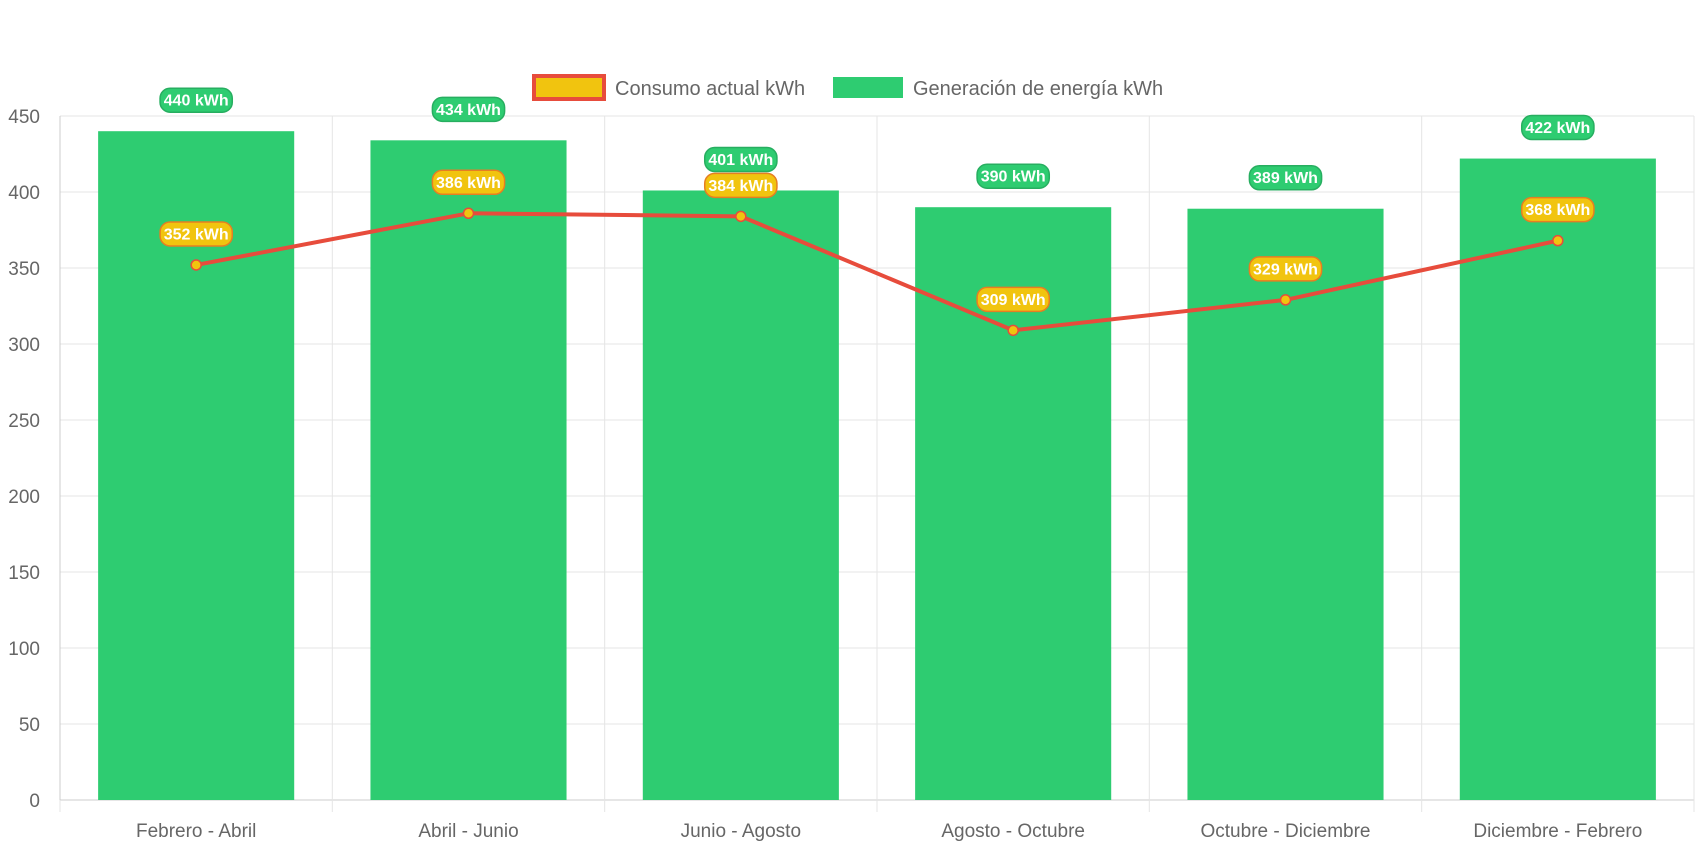 The height and width of the screenshot is (853, 1699). Describe the element at coordinates (34, 801) in the screenshot. I see `y-tick-label: 0` at that location.